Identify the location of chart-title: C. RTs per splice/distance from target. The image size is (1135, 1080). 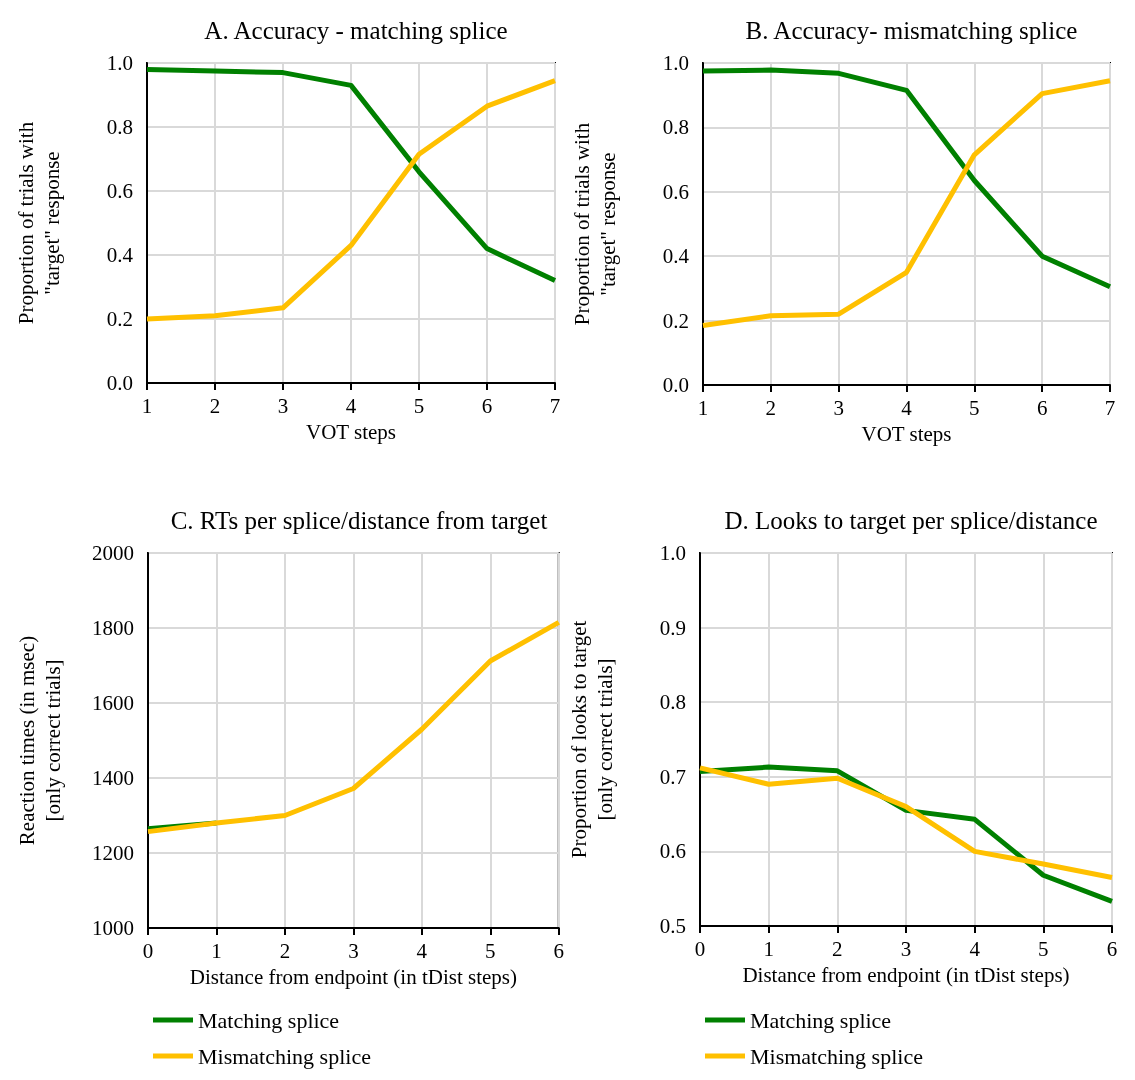
(359, 520).